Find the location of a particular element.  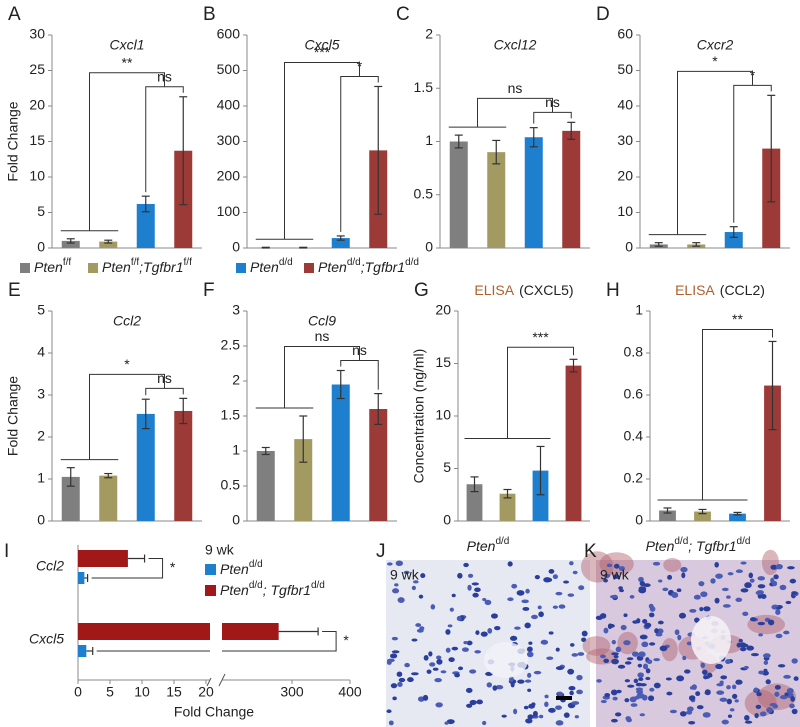

panel-label: E is located at coordinates (14, 290).